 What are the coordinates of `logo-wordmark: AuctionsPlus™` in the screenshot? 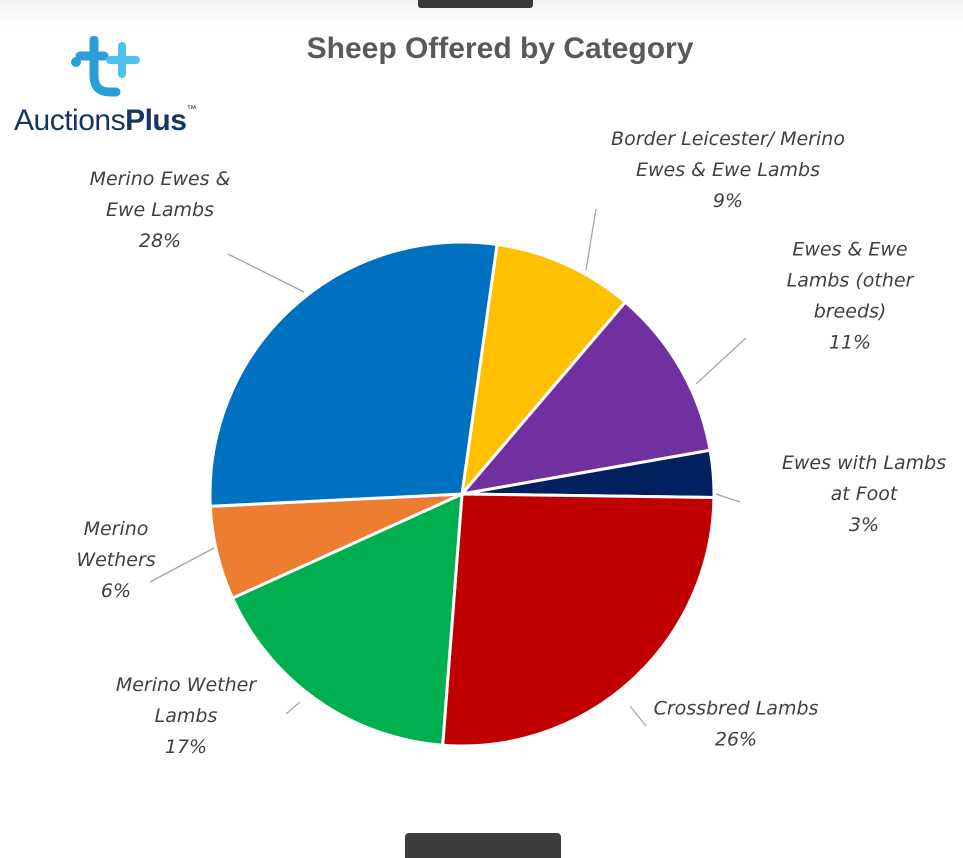 It's located at (105, 121).